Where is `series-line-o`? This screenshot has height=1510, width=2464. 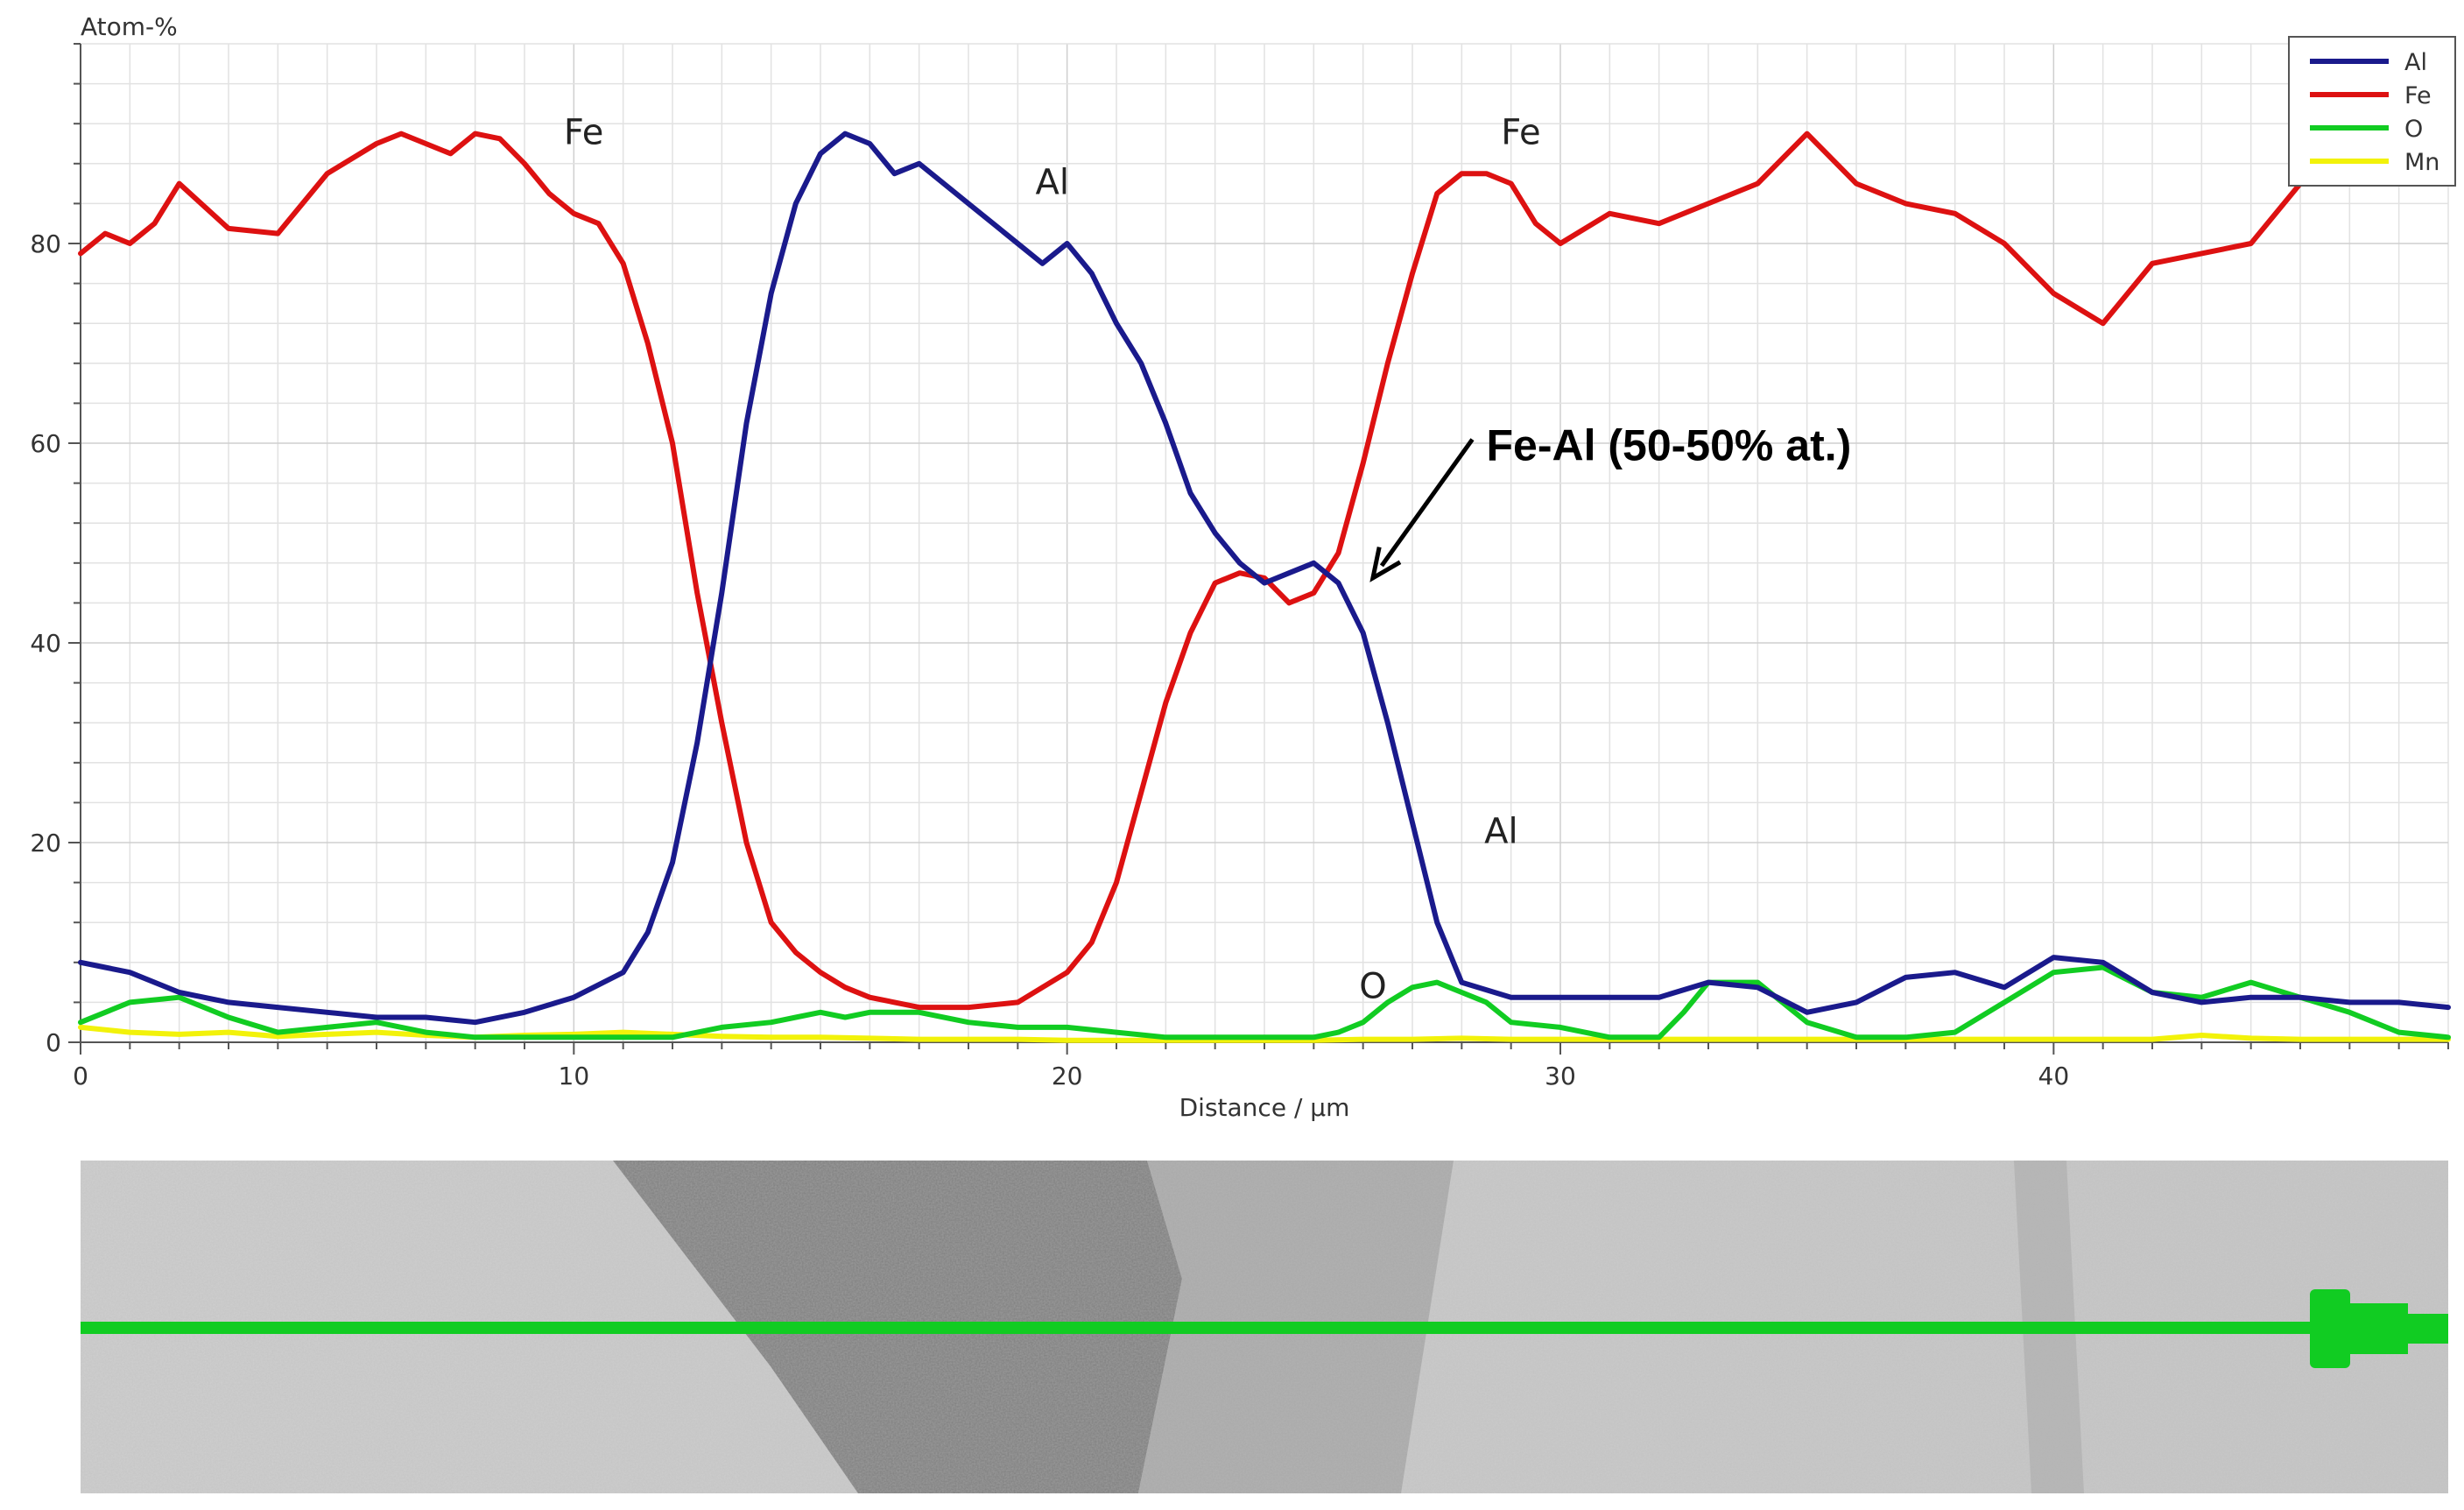
series-line-o is located at coordinates (1264, 1002).